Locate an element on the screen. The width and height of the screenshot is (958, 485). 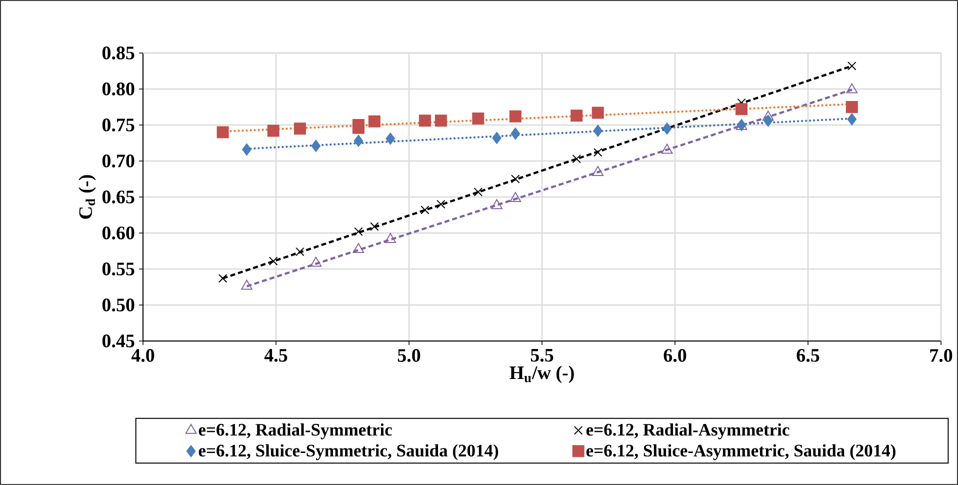
legend-label: e=6.12, Sluice-Symmetric, Sauida (2014) is located at coordinates (348, 452).